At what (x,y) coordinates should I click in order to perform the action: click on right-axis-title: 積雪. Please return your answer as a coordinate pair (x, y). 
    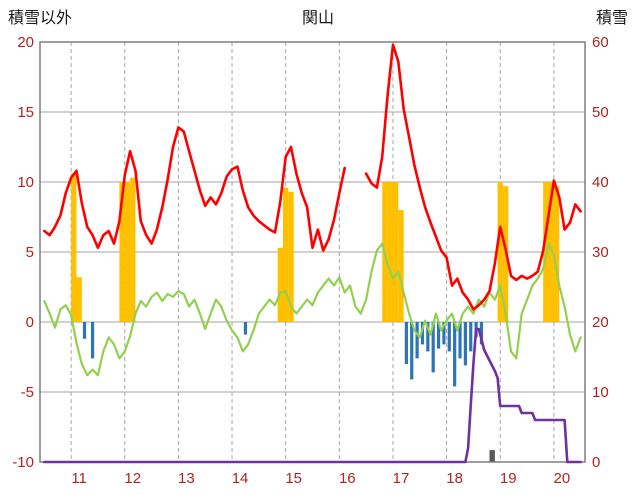
    Looking at the image, I should click on (611, 18).